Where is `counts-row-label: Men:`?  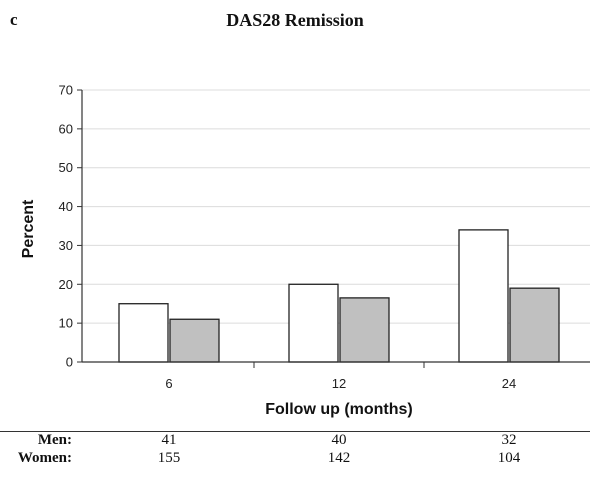
counts-row-label: Men: is located at coordinates (54, 440).